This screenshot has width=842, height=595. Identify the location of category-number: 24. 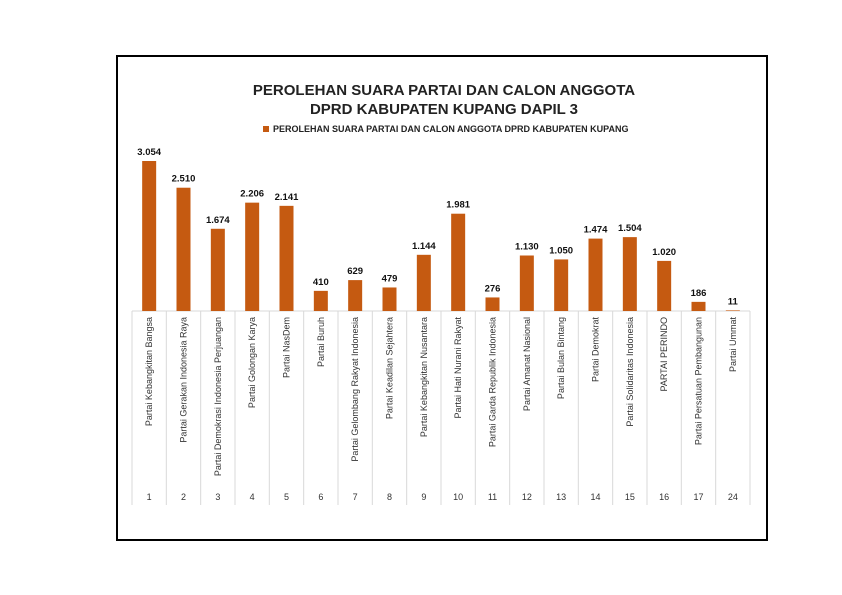
(733, 497).